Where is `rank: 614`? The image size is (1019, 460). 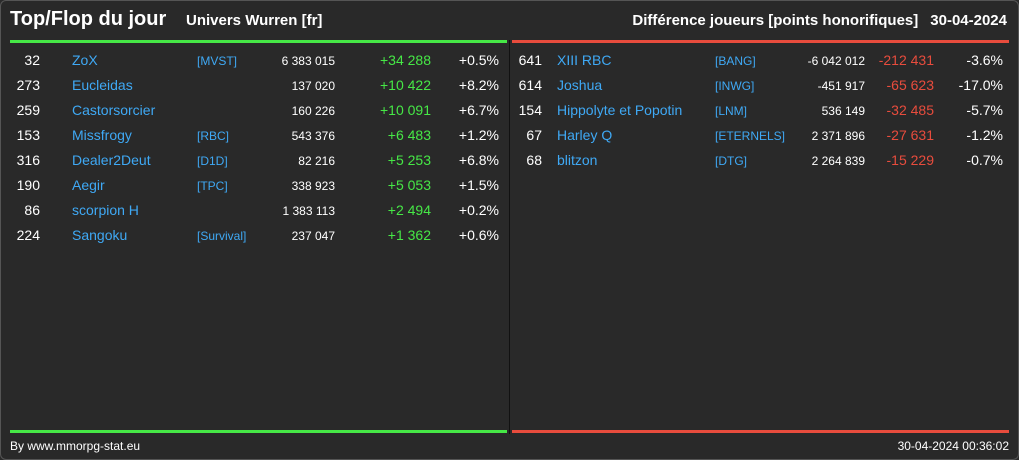
rank: 614 is located at coordinates (530, 85).